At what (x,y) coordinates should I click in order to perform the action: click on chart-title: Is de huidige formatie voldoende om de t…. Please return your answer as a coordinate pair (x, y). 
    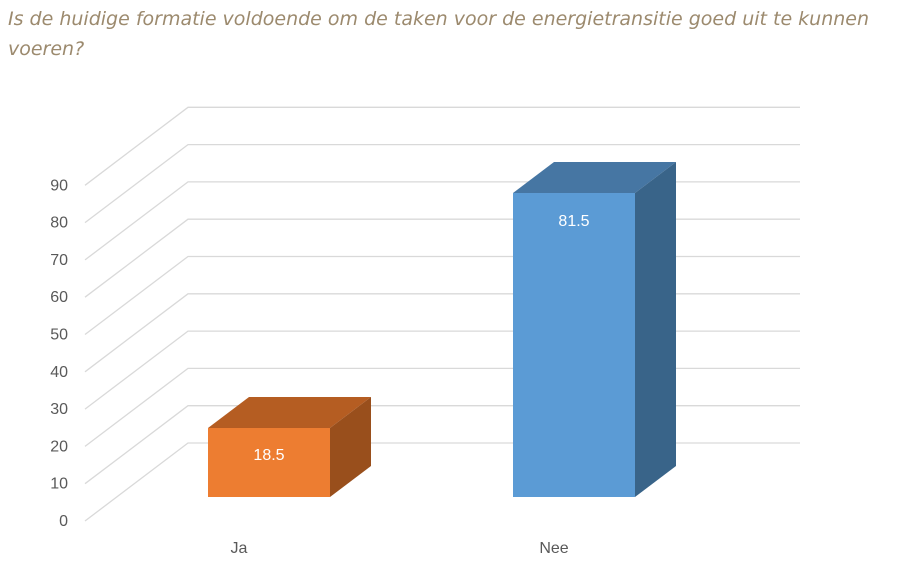
    Looking at the image, I should click on (439, 34).